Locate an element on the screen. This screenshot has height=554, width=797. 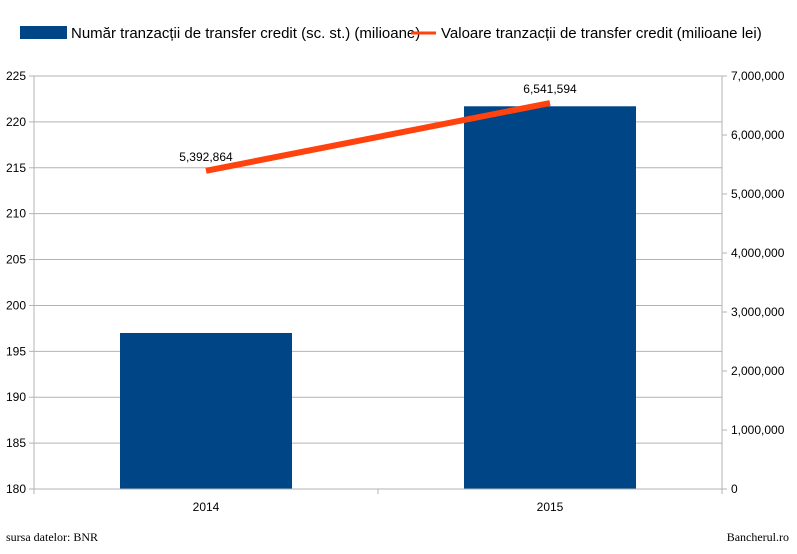
y-left-tick-label-2: 190 is located at coordinates (16, 397).